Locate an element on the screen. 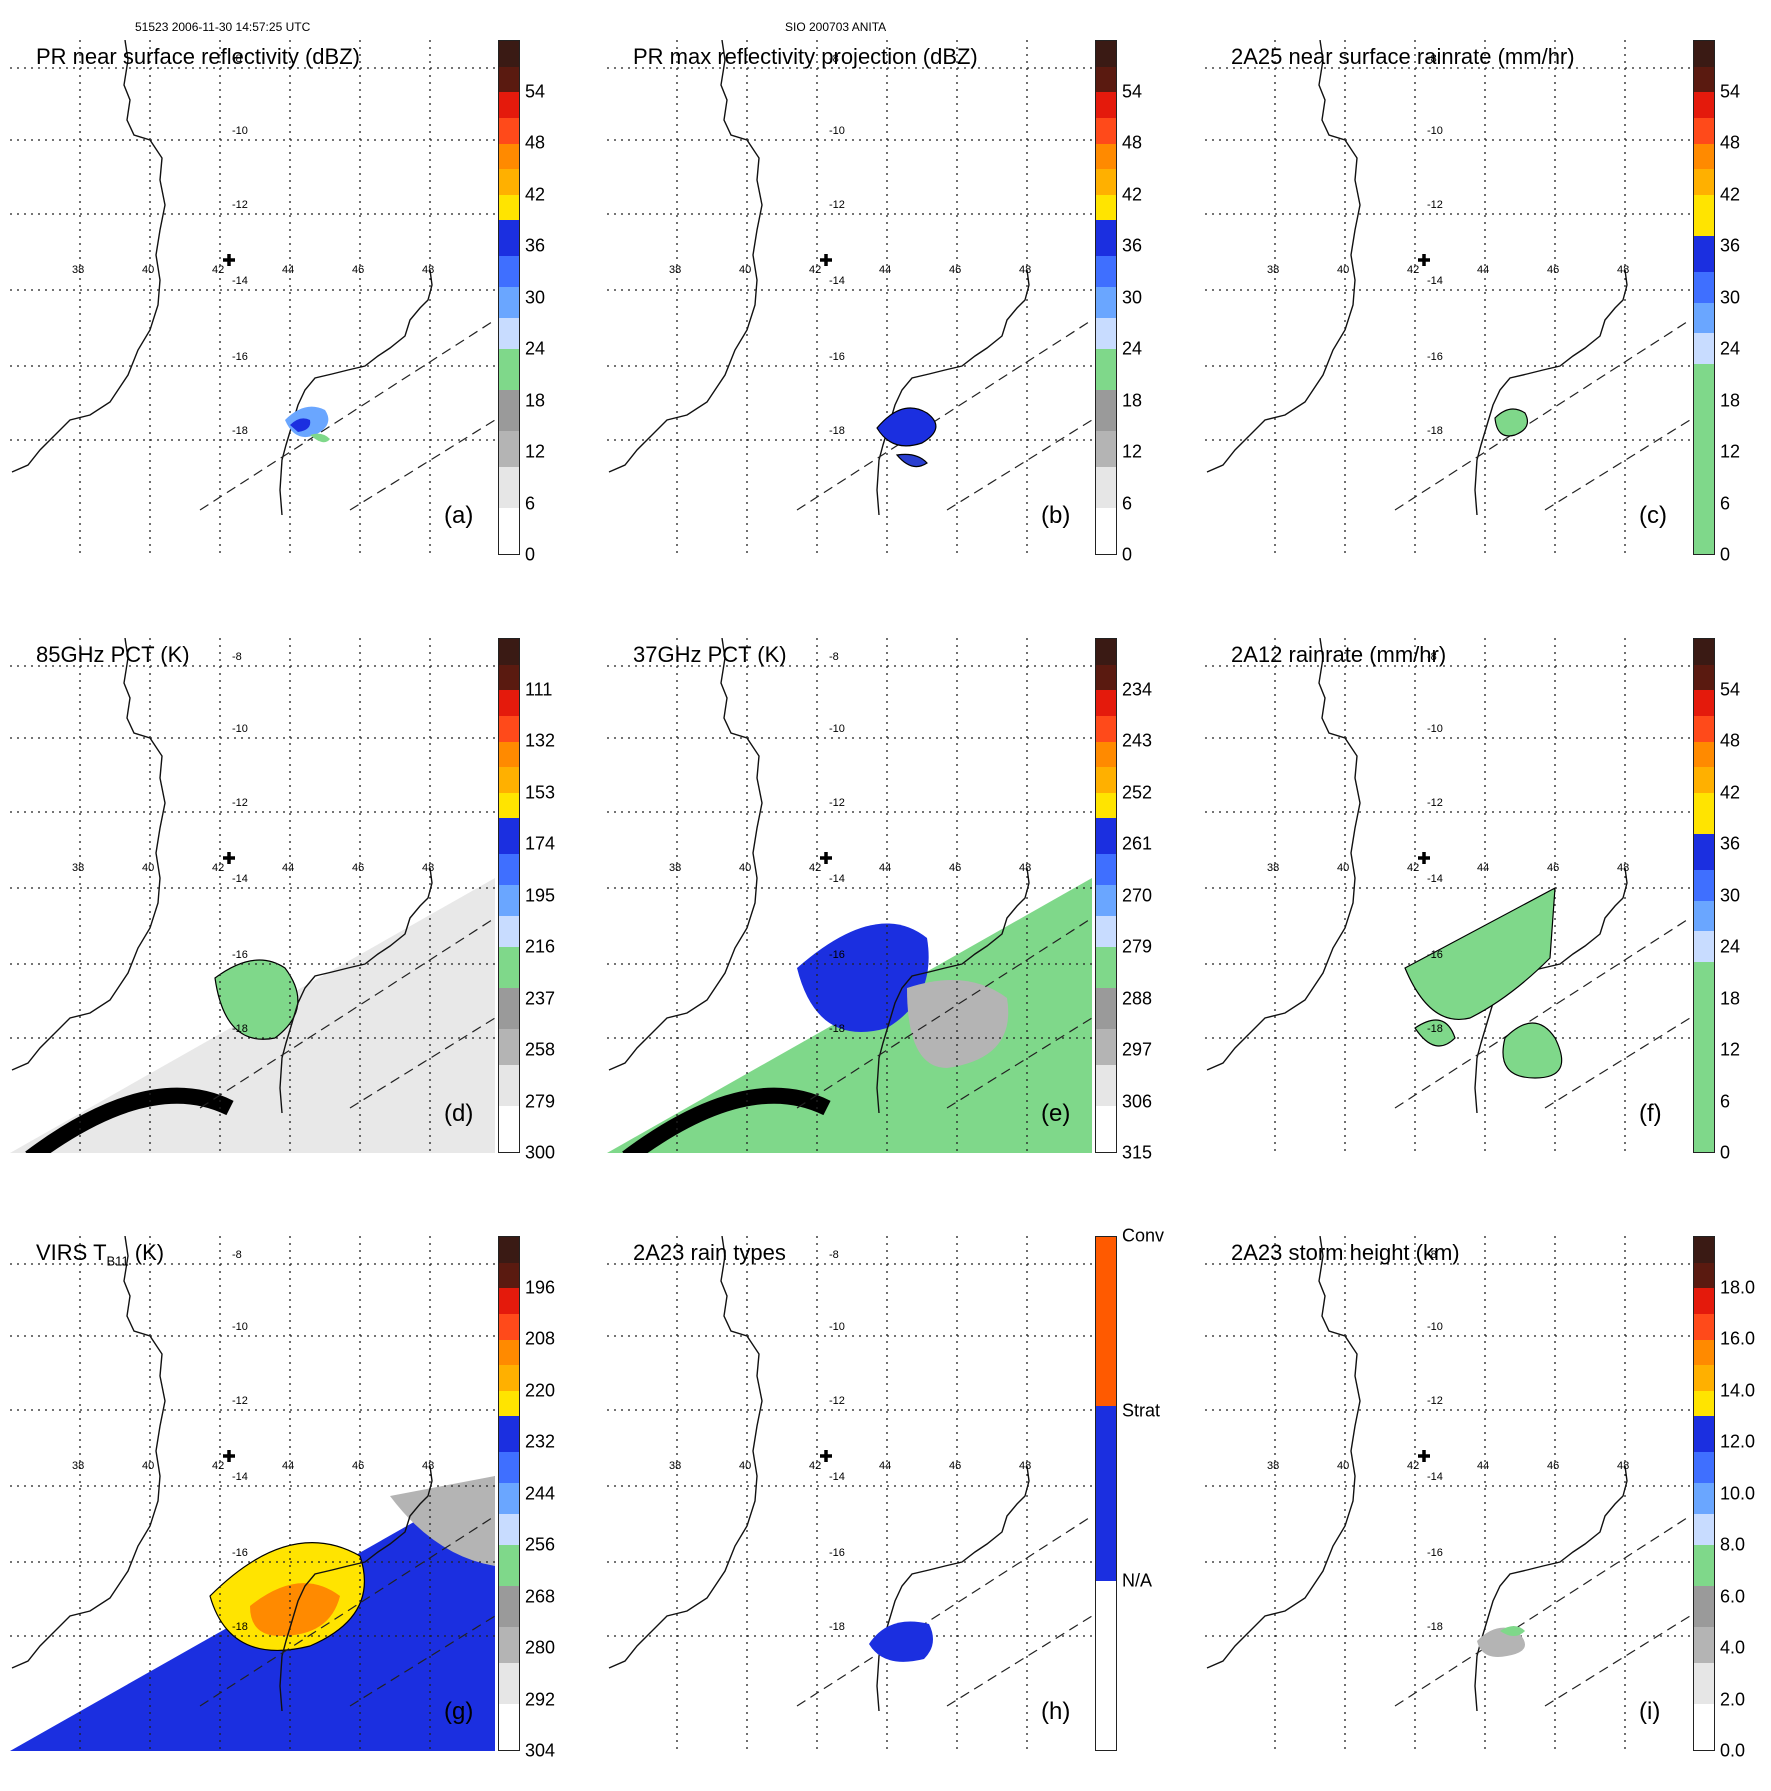  colorbar-tick-label: 270 is located at coordinates (1137, 895).